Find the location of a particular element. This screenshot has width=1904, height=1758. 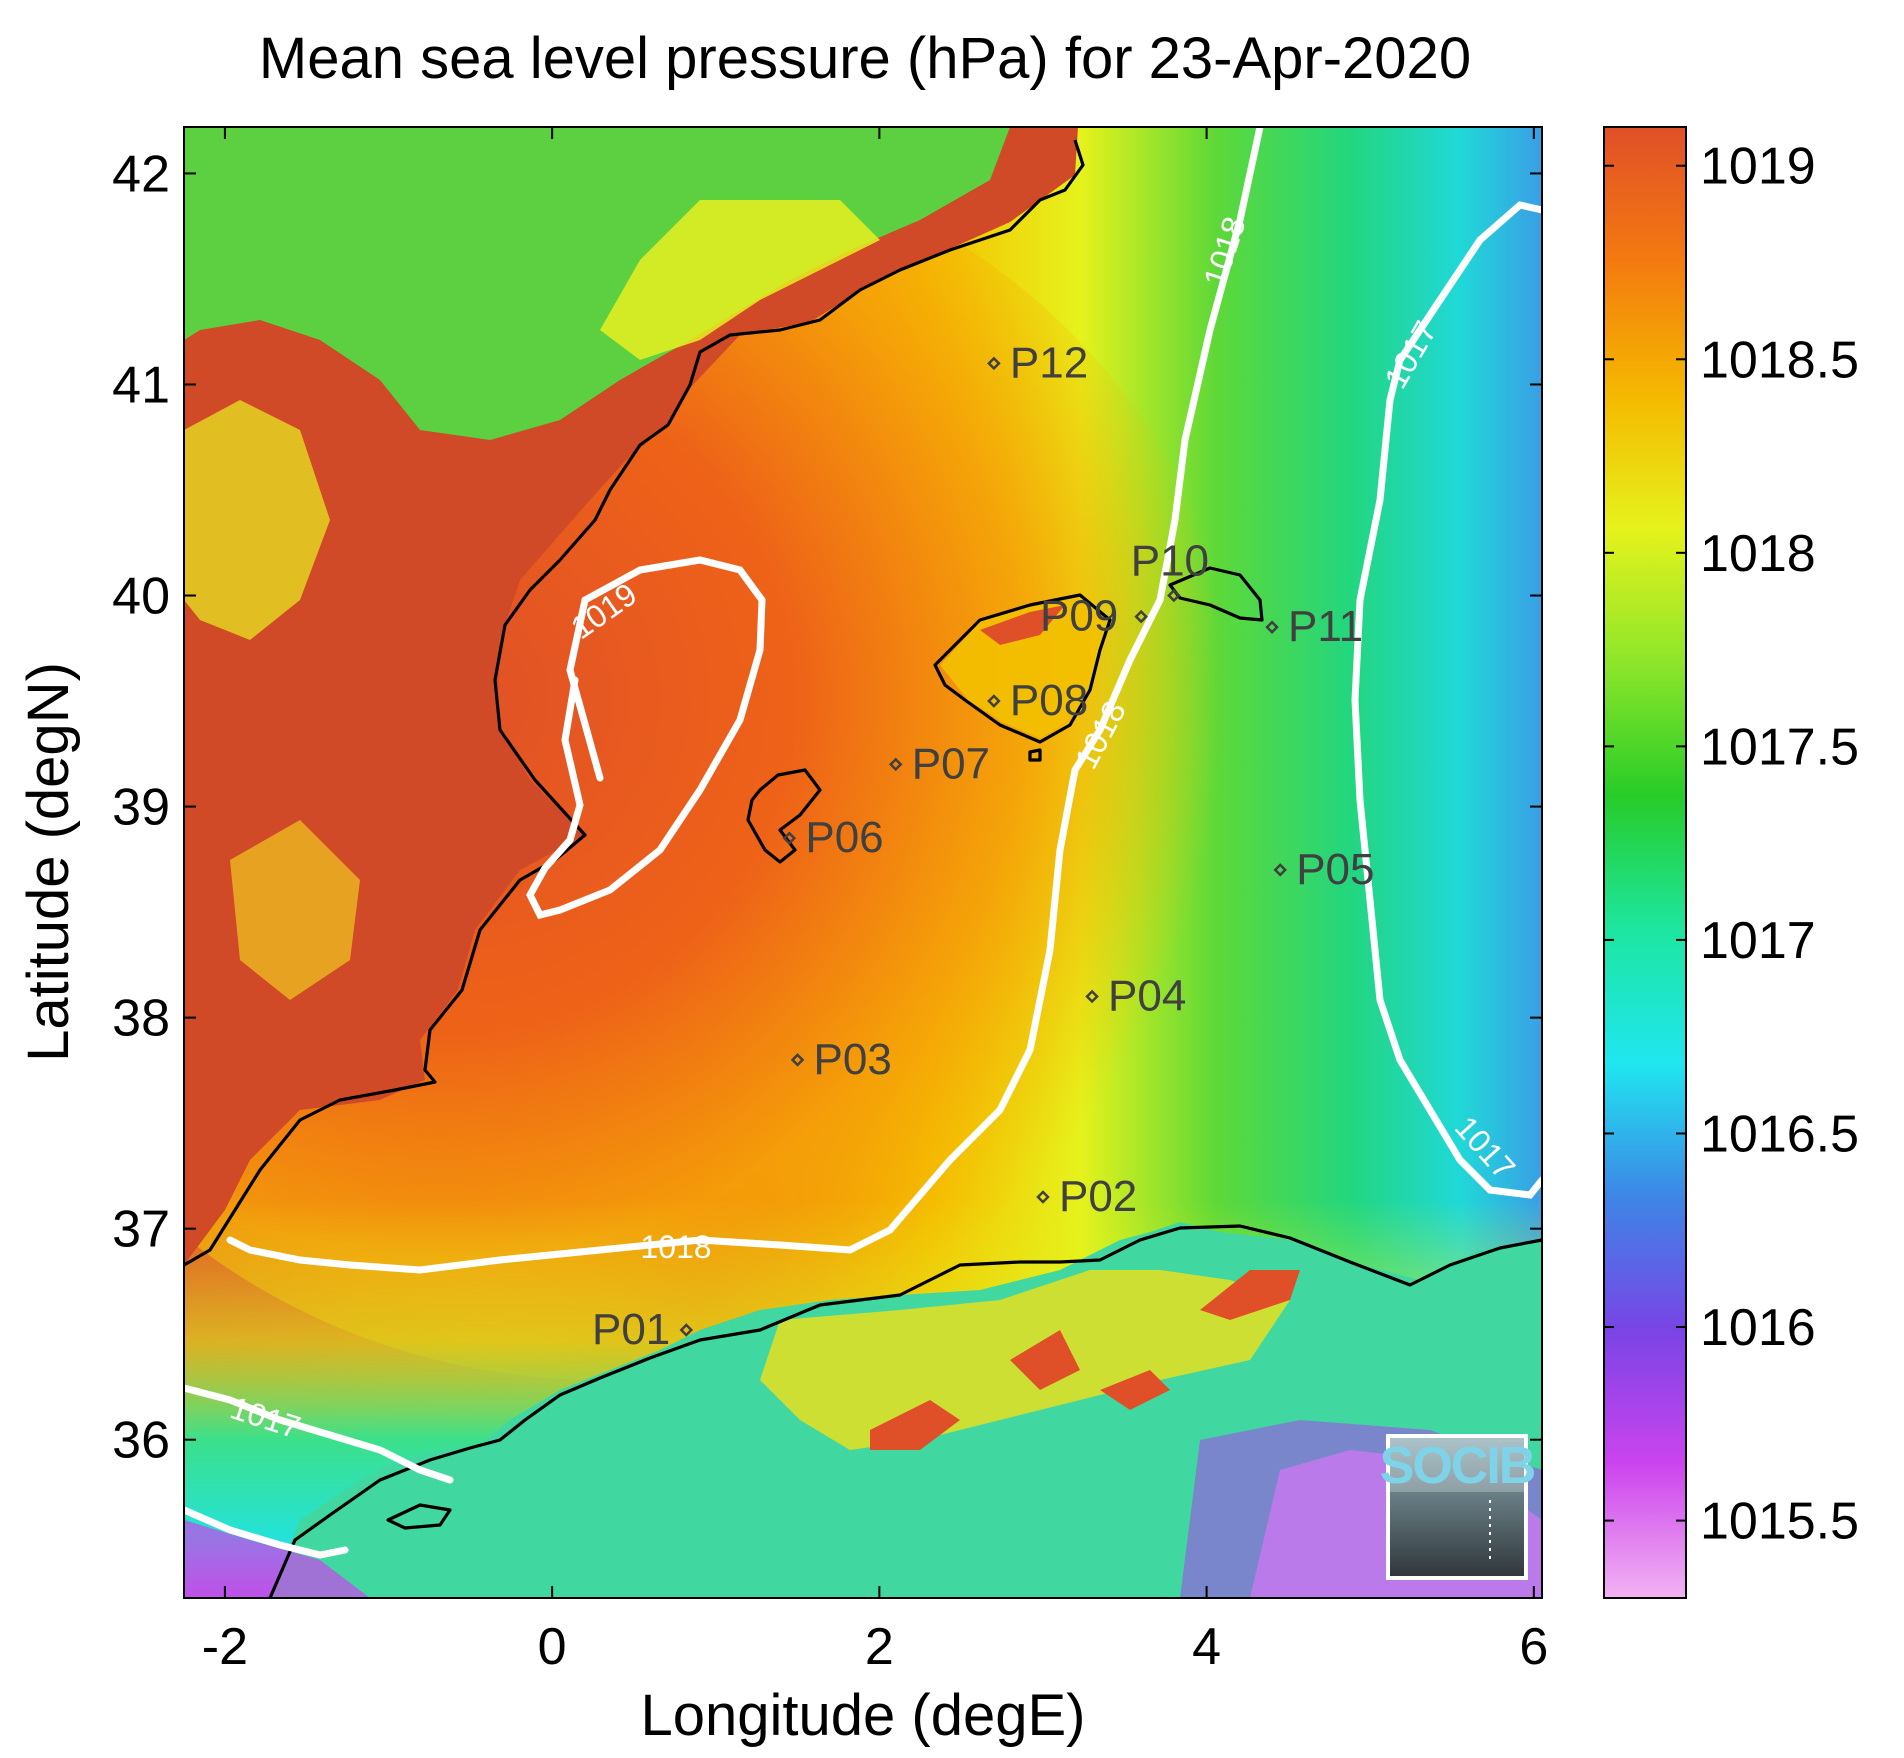

y-tick-label: 42 is located at coordinates (141, 174).